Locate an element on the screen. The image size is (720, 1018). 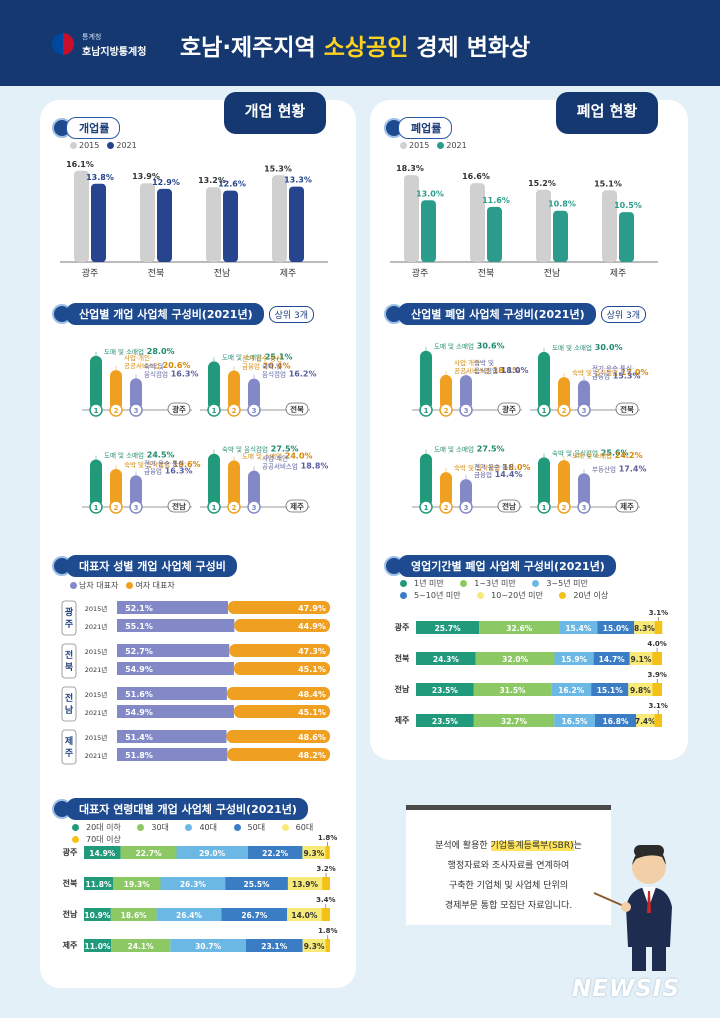
open-rate-legend: 2015 2021 is located at coordinates (103, 145).